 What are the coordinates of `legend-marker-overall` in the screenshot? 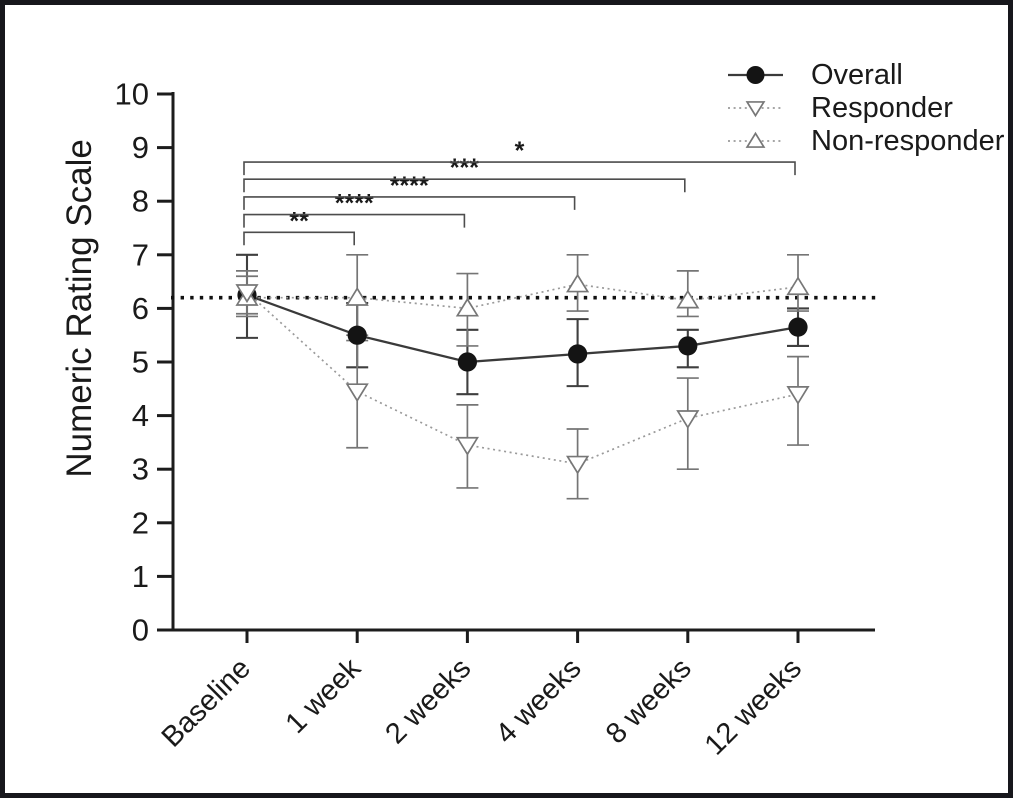 It's located at (755, 75).